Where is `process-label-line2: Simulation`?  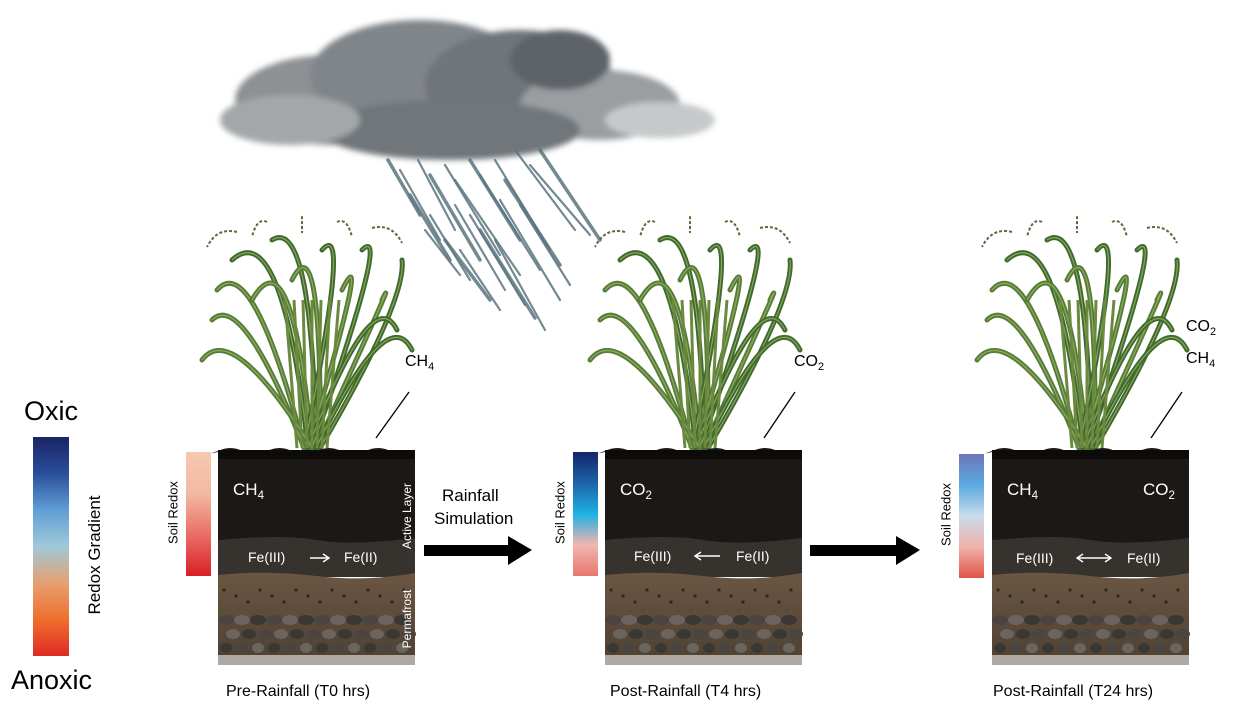 process-label-line2: Simulation is located at coordinates (474, 518).